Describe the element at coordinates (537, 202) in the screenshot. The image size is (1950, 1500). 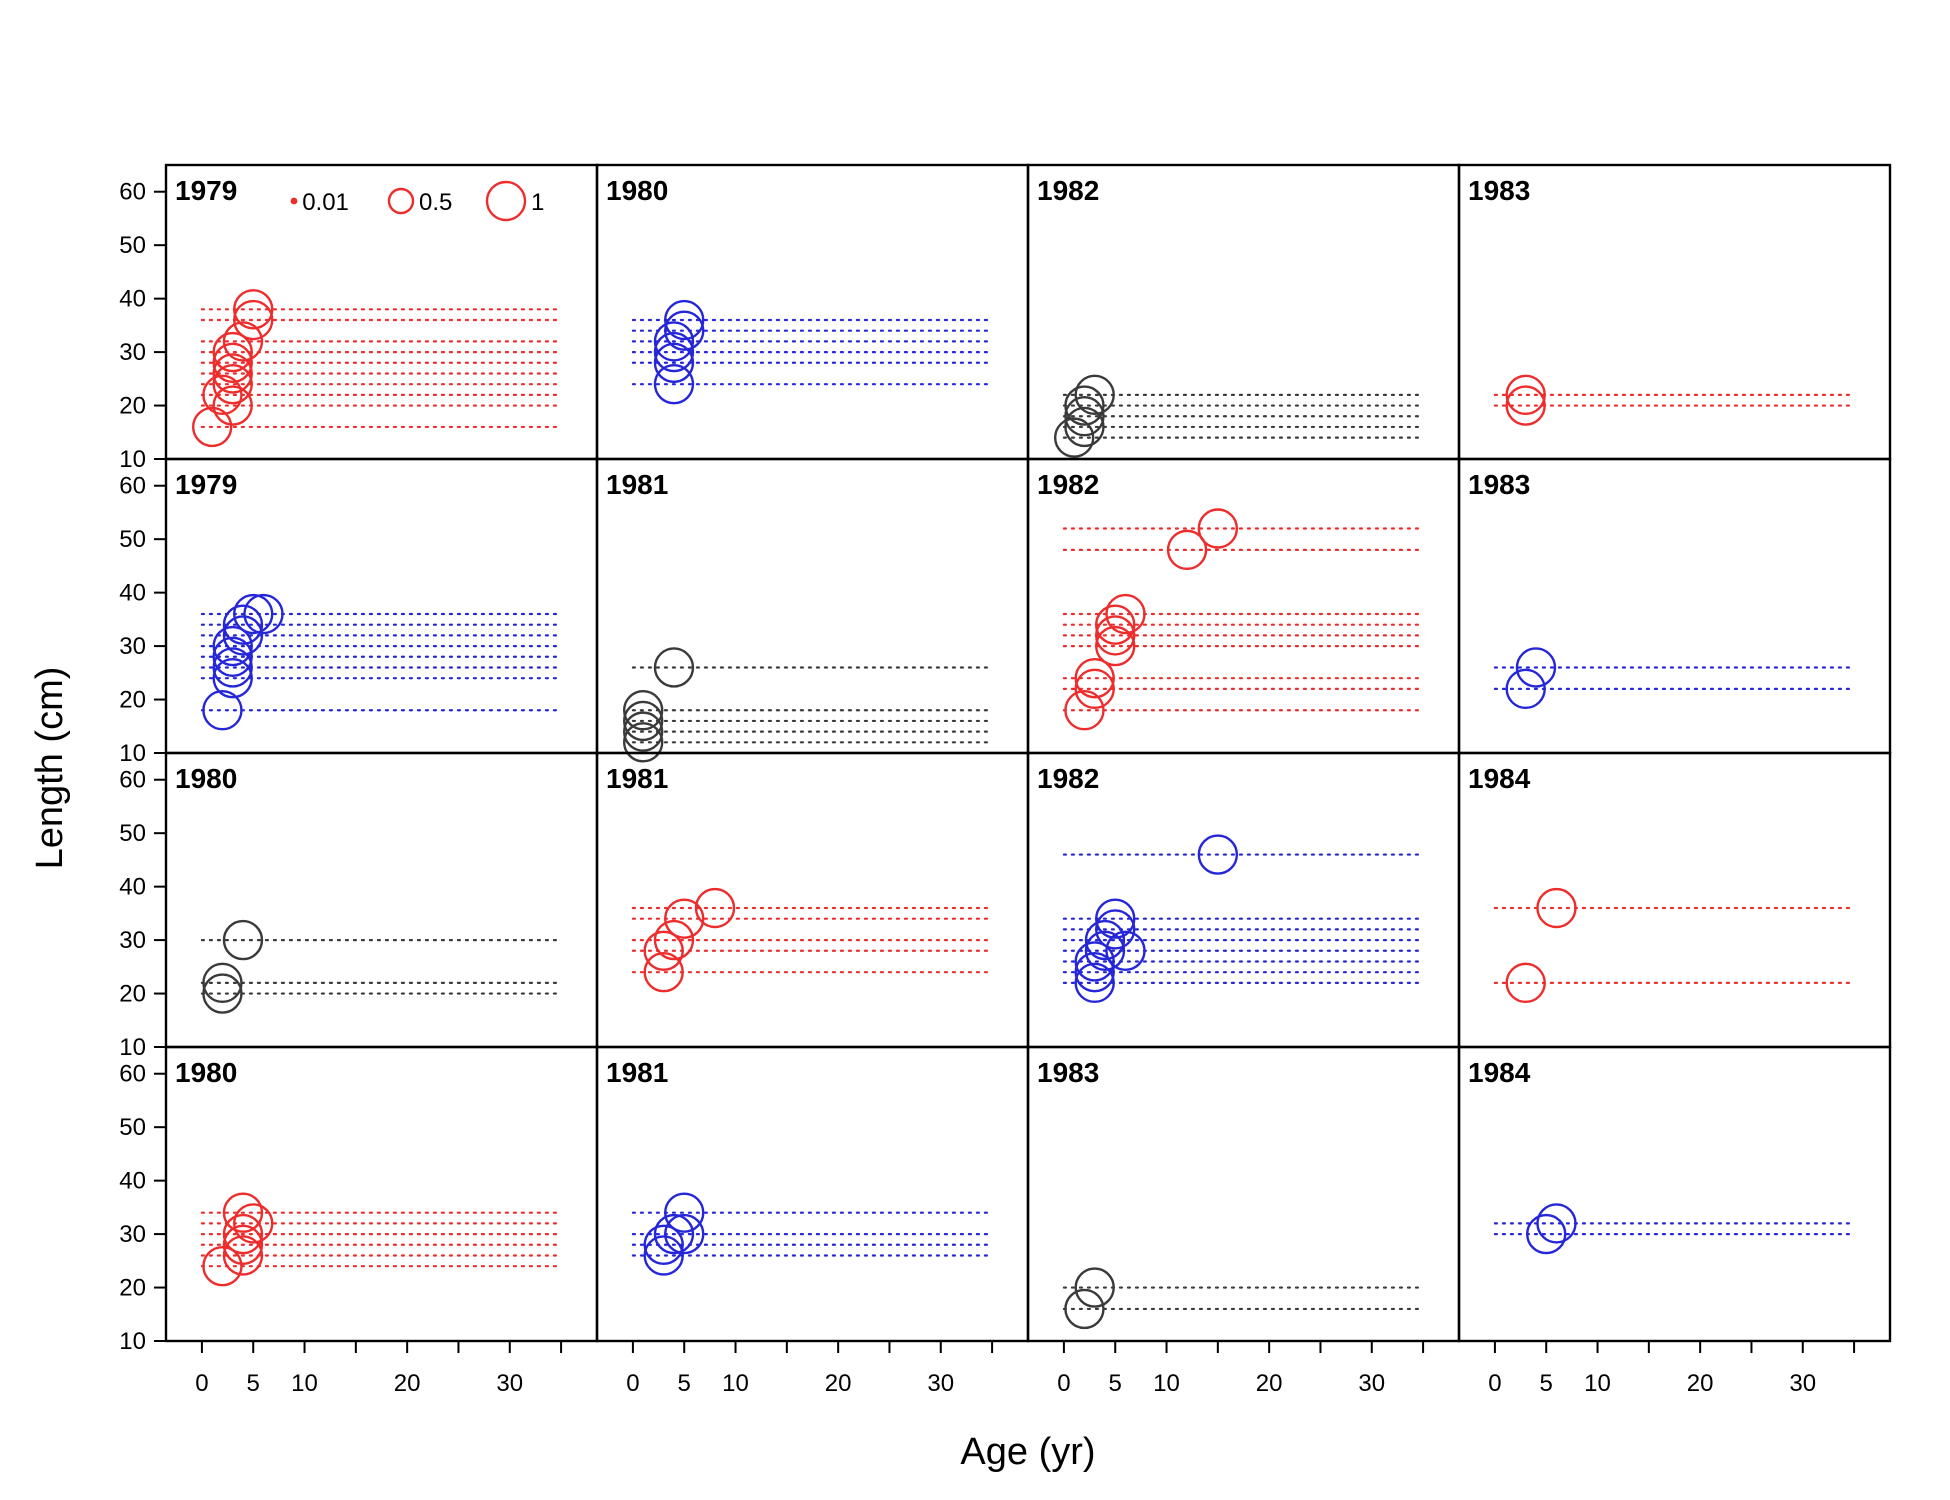
I see `legend-label: 1` at that location.